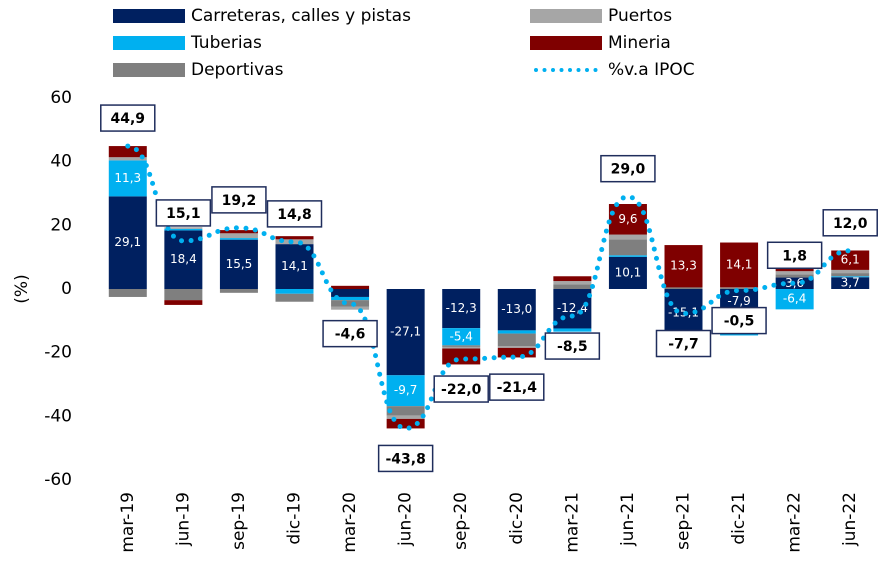 Image resolution: width=885 pixels, height=572 pixels. I want to click on legend-label: Tuberias, so click(226, 43).